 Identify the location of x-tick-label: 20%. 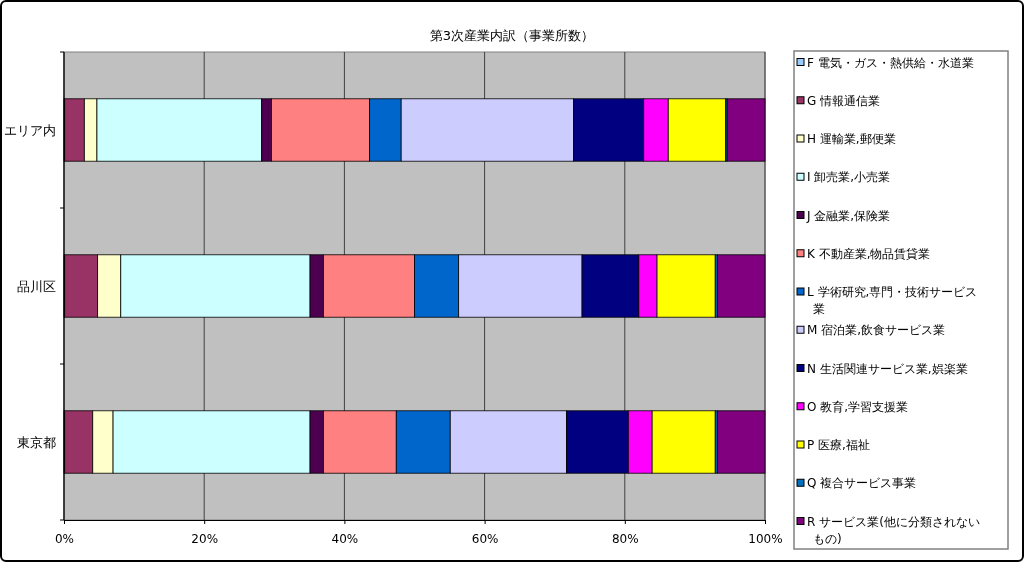
(205, 538).